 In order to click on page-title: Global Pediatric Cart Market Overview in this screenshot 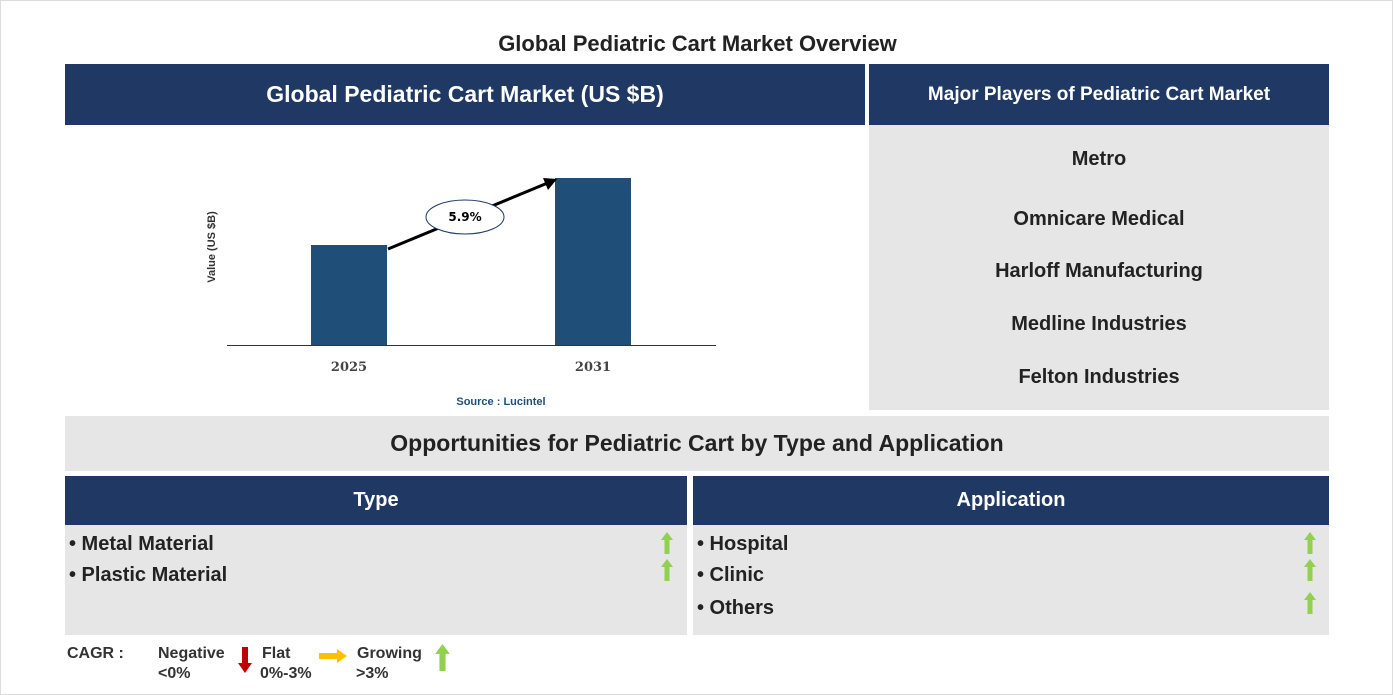, I will do `click(697, 43)`.